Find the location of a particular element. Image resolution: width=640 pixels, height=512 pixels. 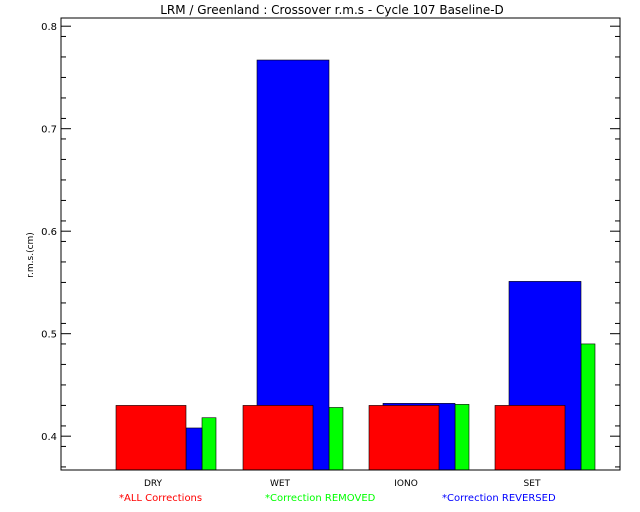

bar-iono-removed is located at coordinates (462, 437).